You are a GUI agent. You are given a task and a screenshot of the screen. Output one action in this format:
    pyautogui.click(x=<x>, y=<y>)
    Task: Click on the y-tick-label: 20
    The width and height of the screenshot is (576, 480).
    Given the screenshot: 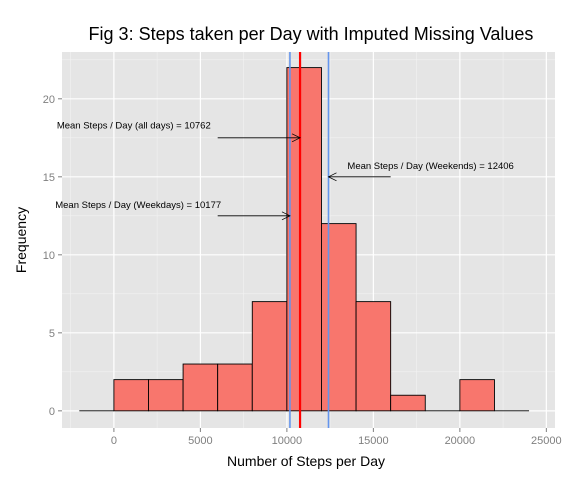 What is the action you would take?
    pyautogui.click(x=49, y=100)
    